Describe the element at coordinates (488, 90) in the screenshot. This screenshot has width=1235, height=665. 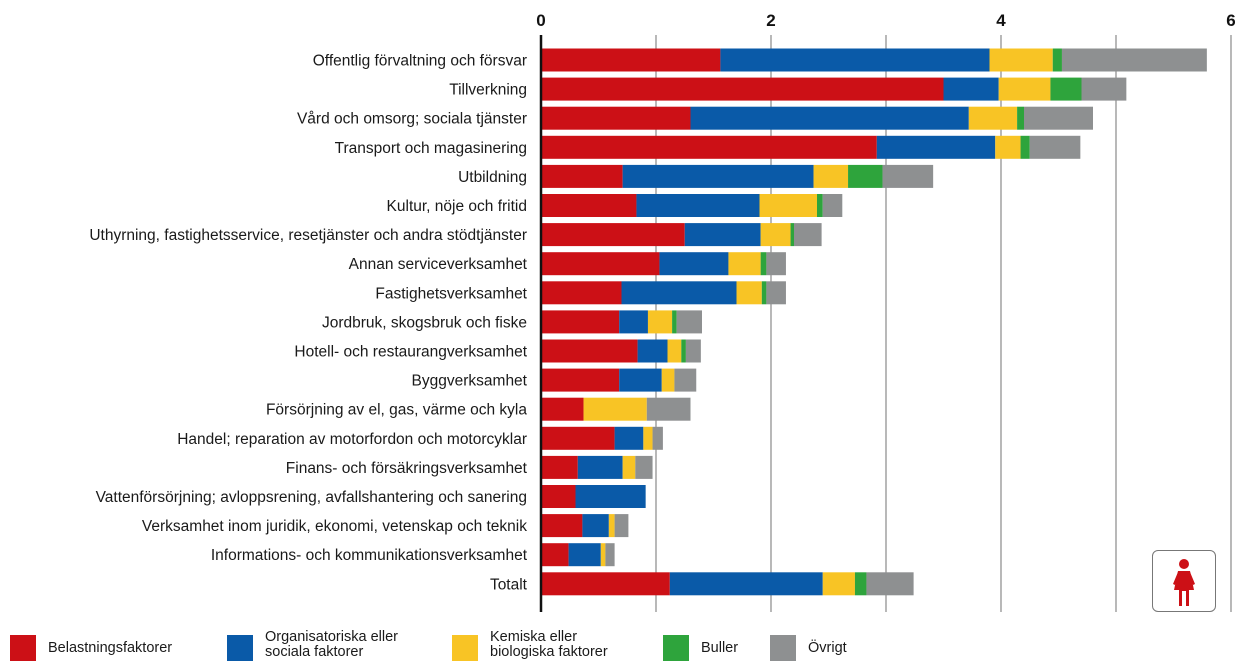
I see `category-label: Tillverkning` at that location.